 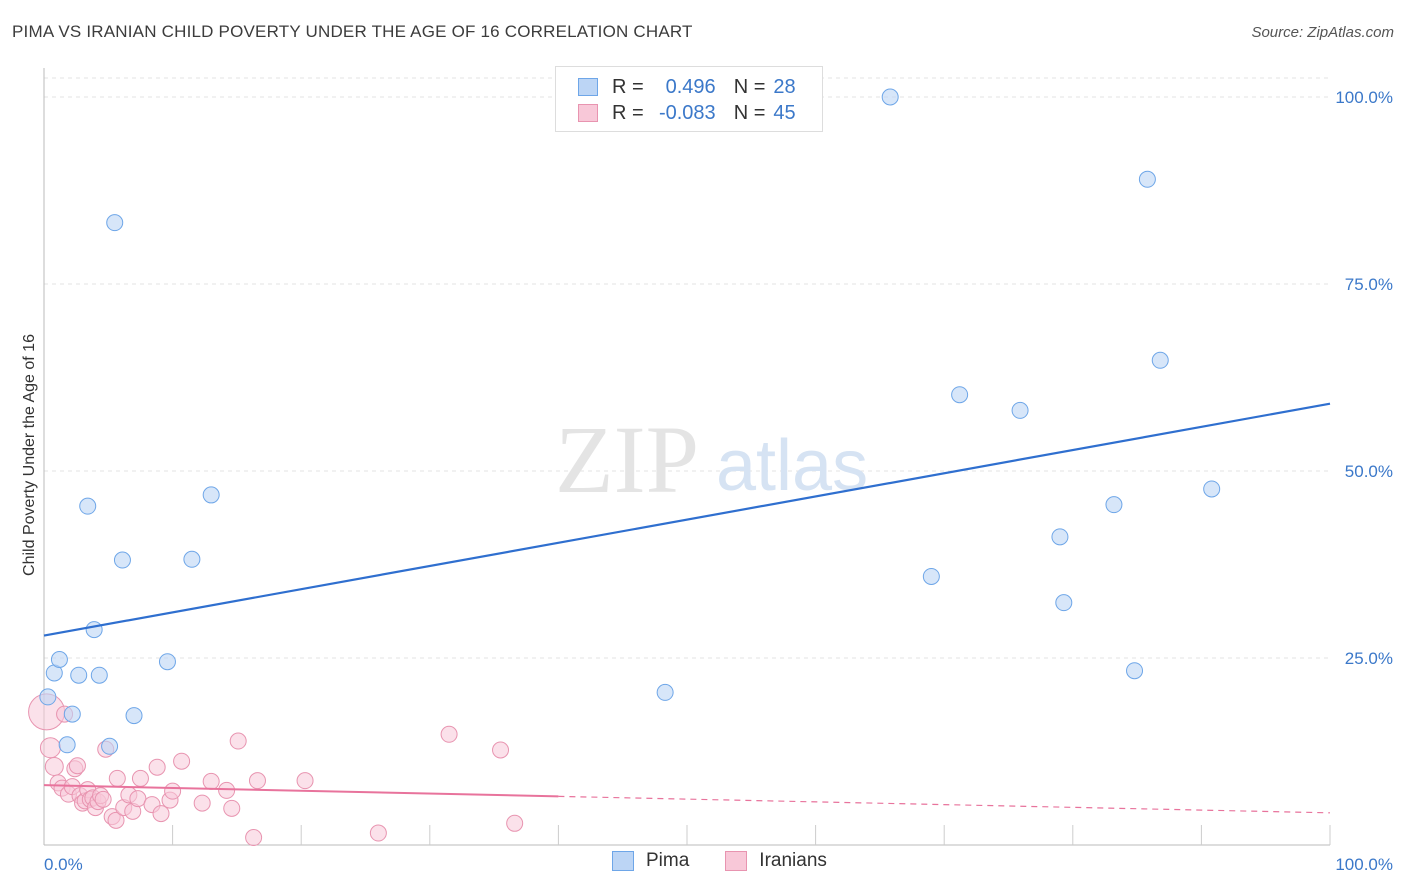 I want to click on legend-item-pima: Pima, so click(x=650, y=861).